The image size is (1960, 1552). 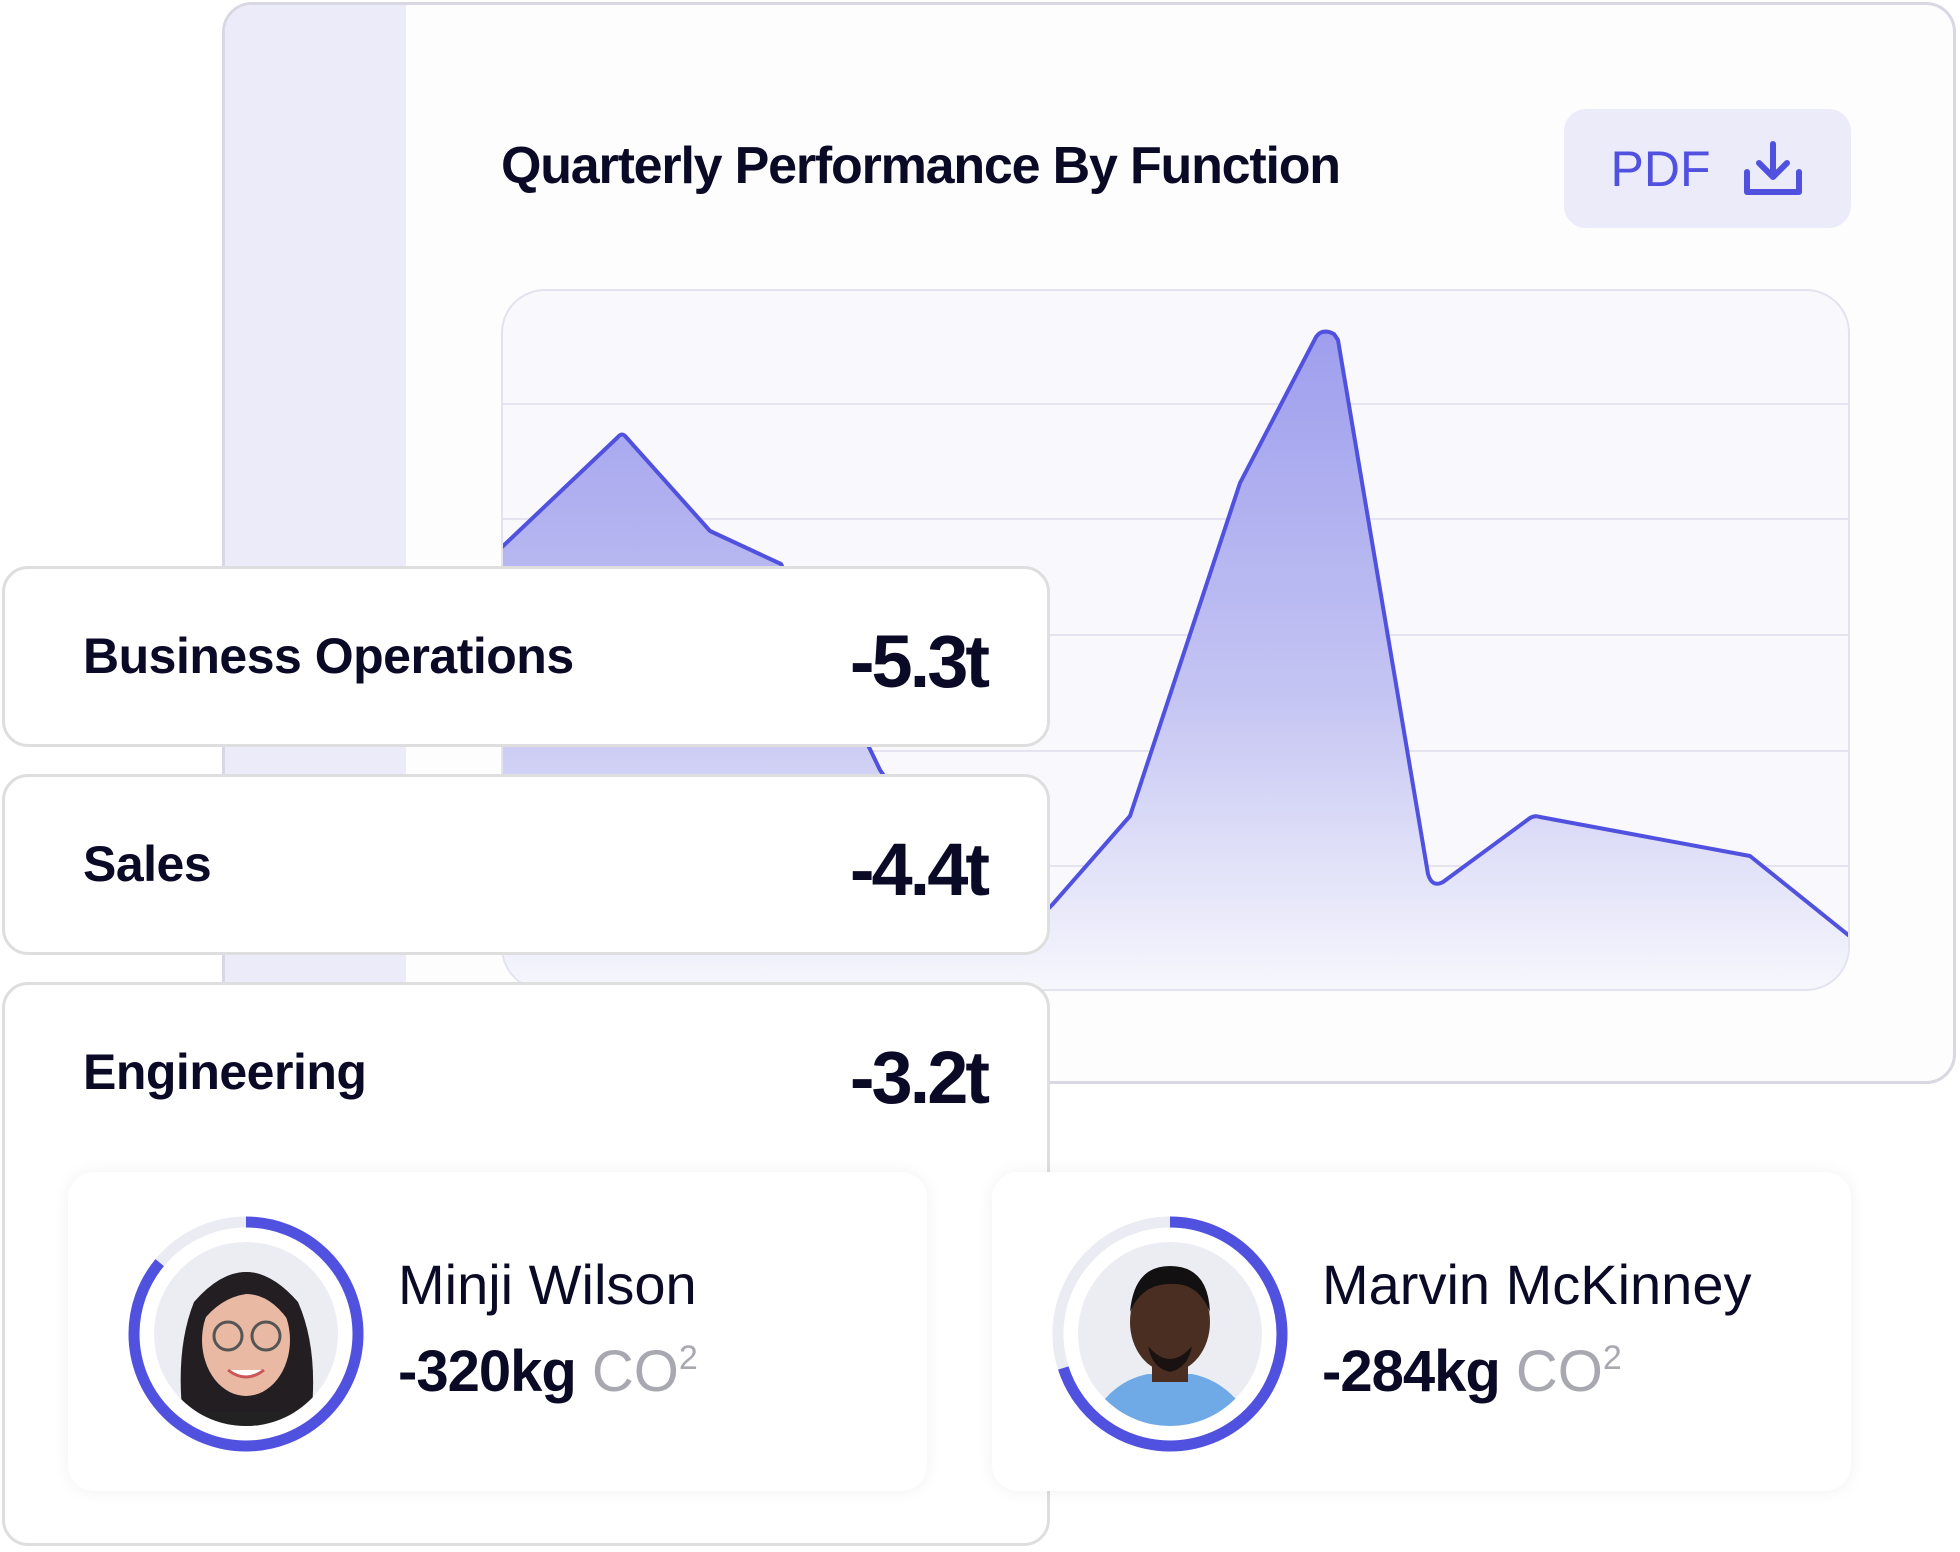 I want to click on download-icon, so click(x=1772, y=167).